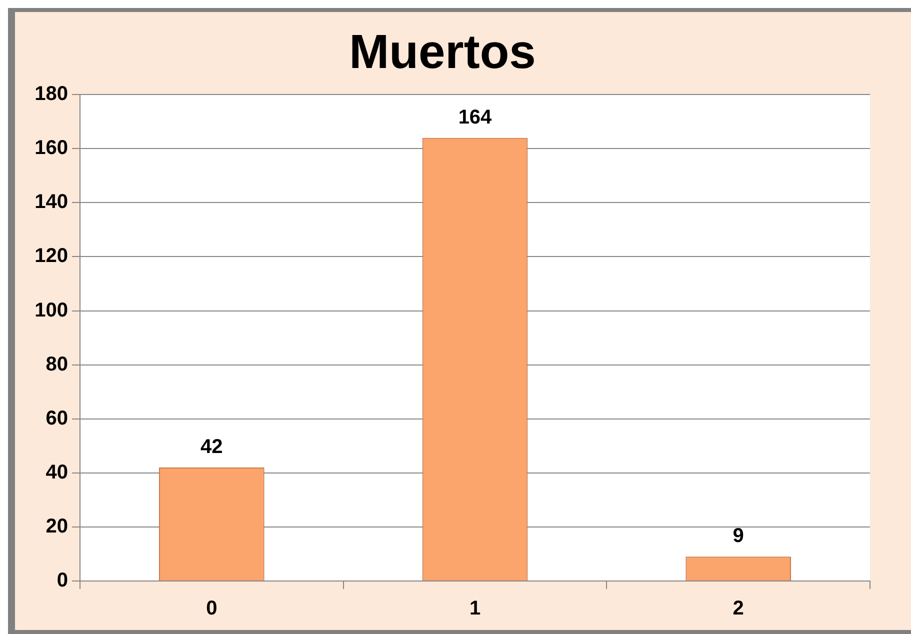 This screenshot has width=911, height=634. What do you see at coordinates (51, 256) in the screenshot?
I see `y-tick-label: 120` at bounding box center [51, 256].